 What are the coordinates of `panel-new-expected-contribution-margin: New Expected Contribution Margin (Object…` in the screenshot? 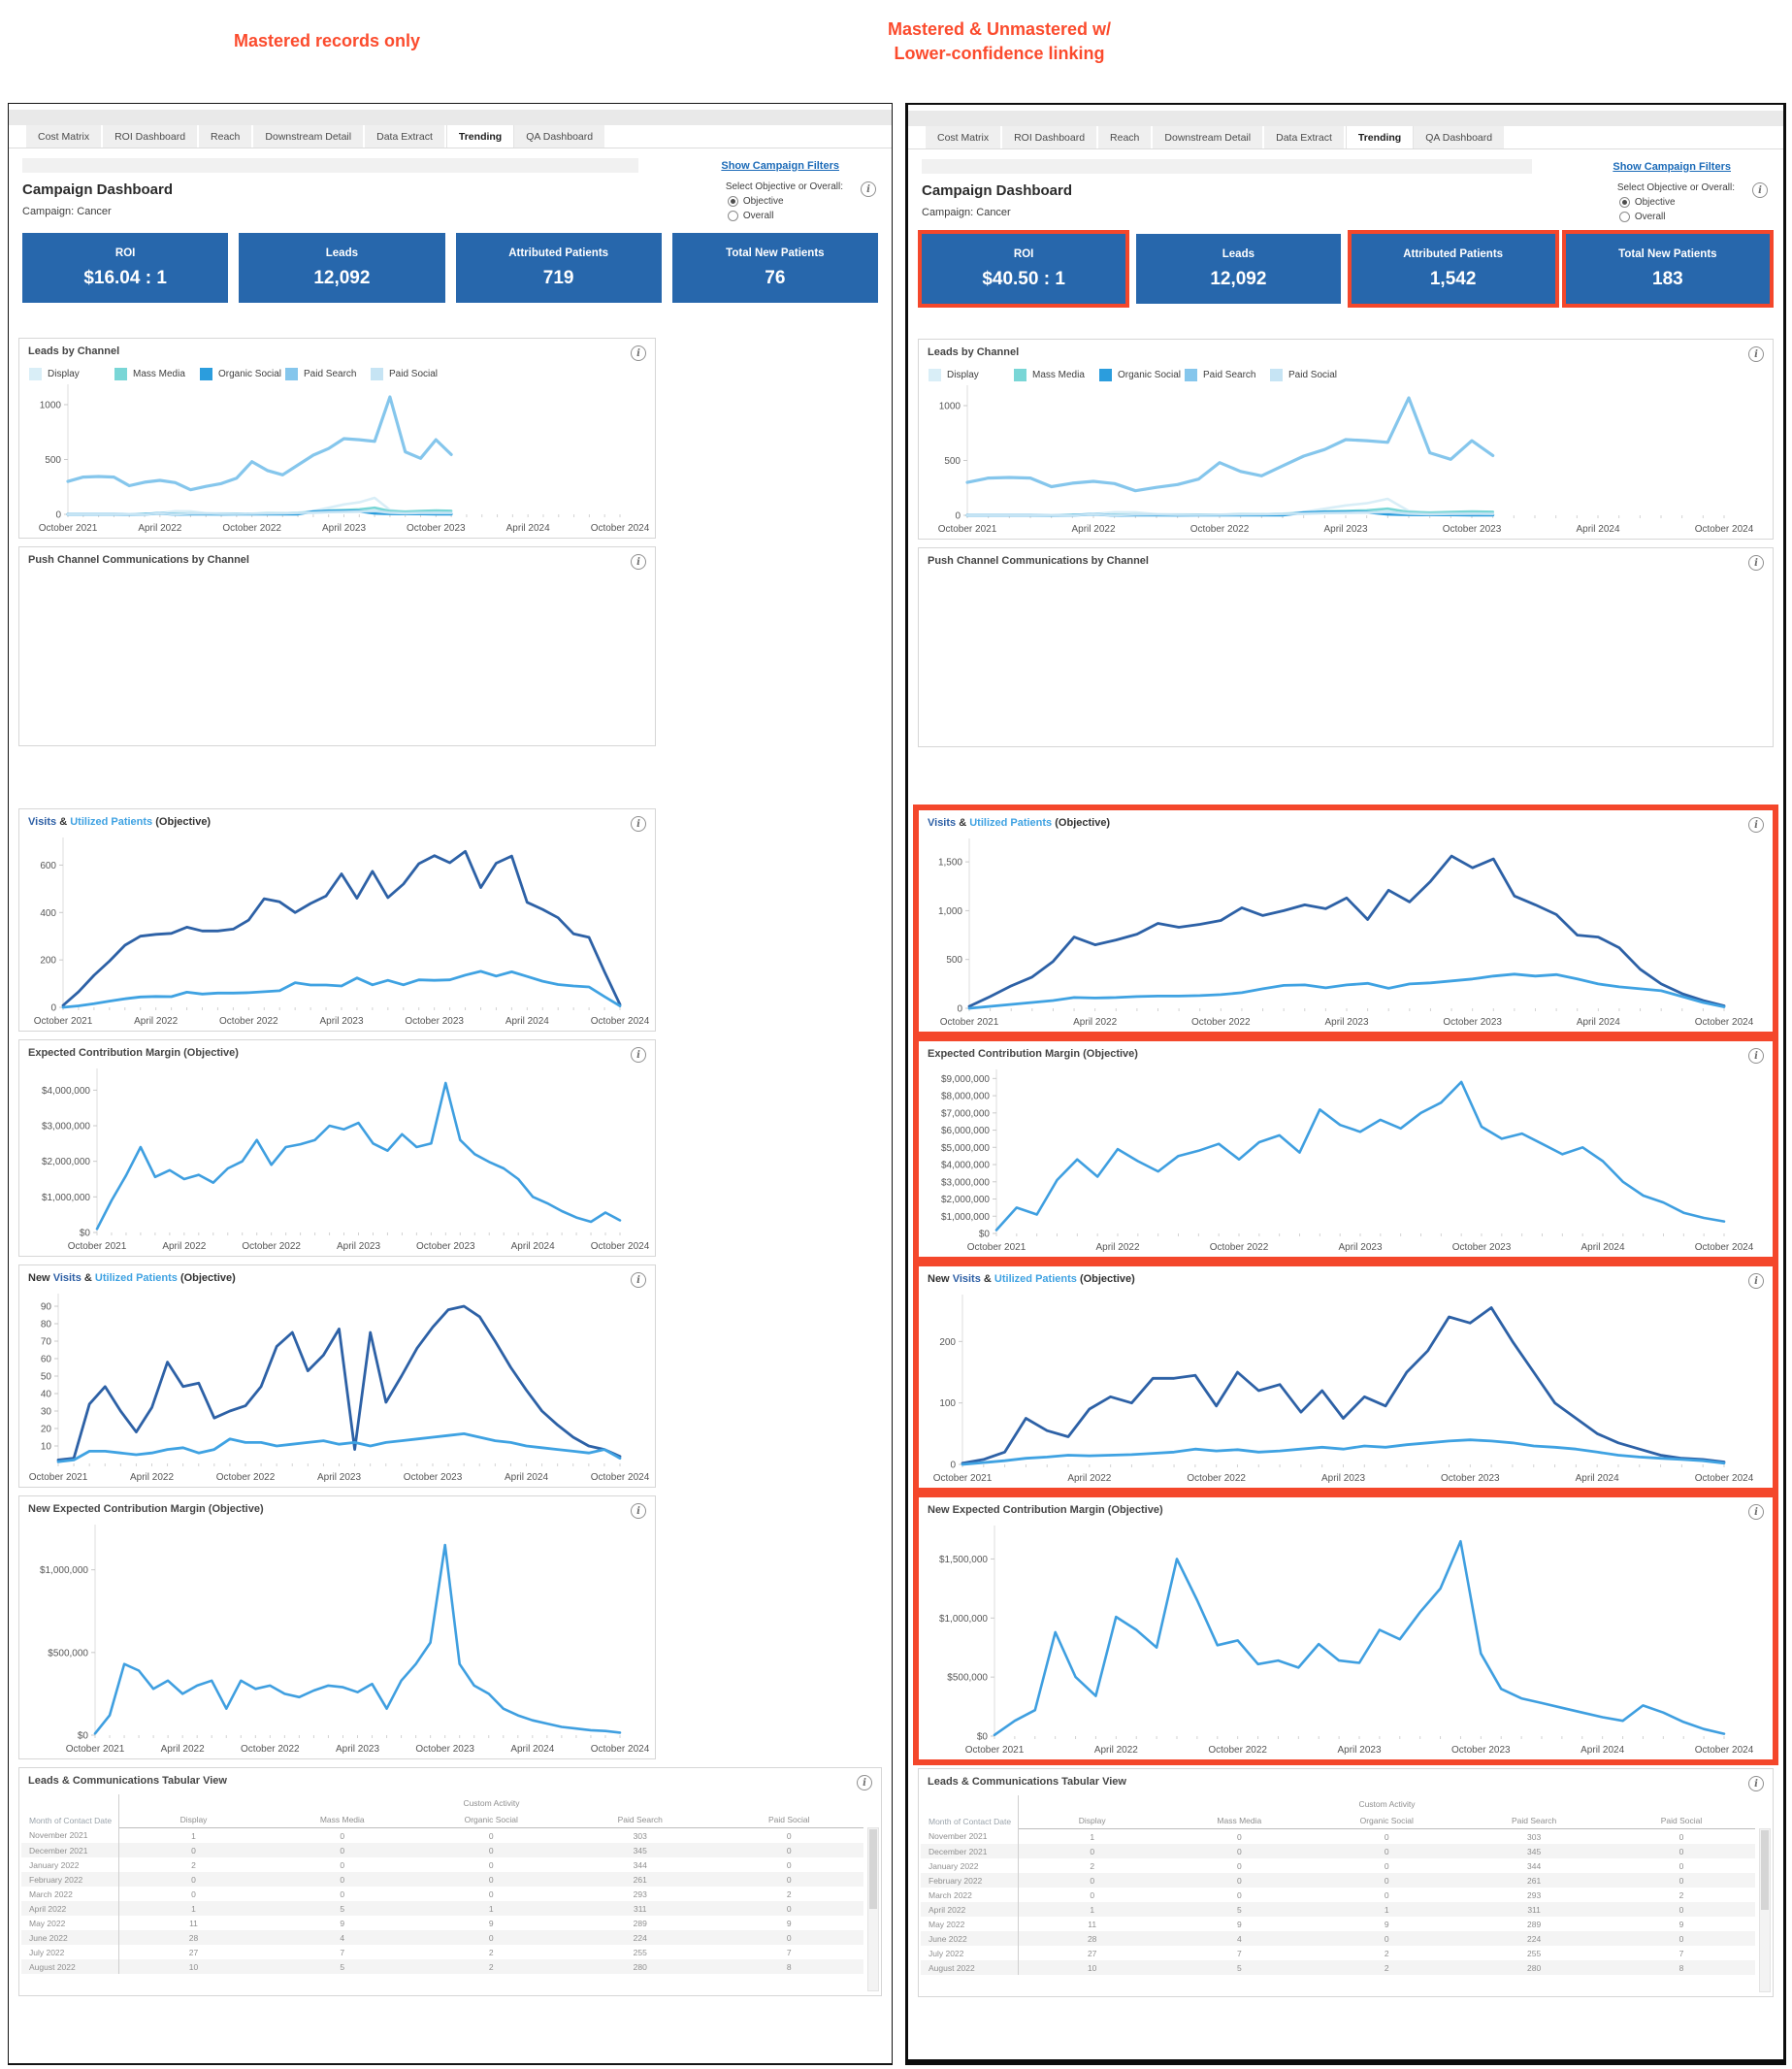 It's located at (1345, 1628).